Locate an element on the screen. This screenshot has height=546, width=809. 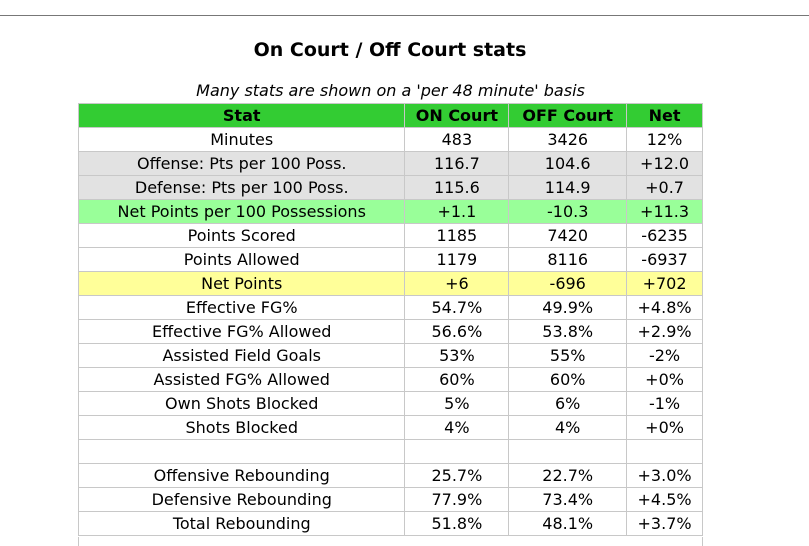
cell-off-court: 49.9% is located at coordinates (568, 307).